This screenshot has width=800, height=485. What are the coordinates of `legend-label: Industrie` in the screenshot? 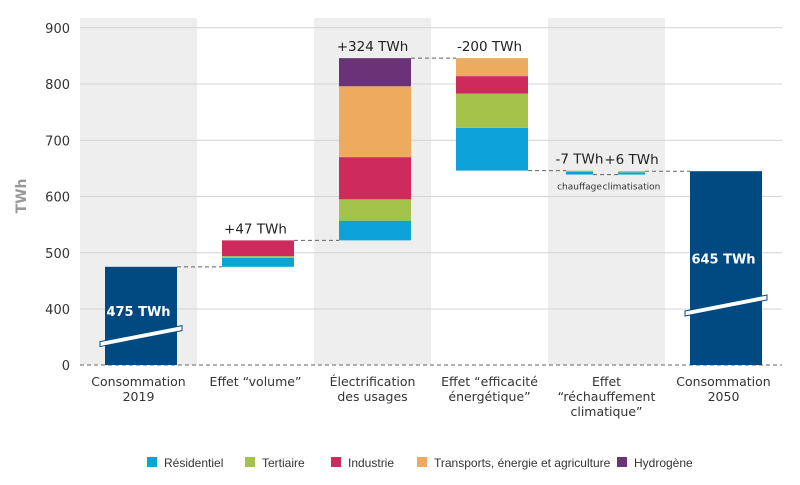 It's located at (371, 463).